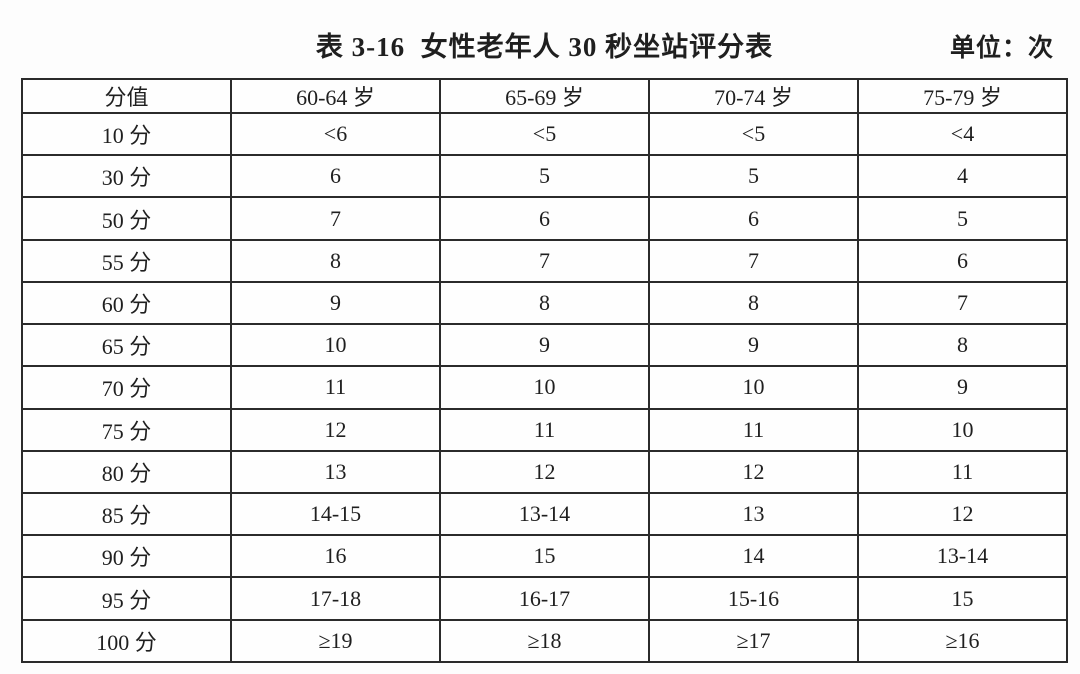 This screenshot has width=1080, height=674. What do you see at coordinates (126, 429) in the screenshot?
I see `score-cell: 75 分` at bounding box center [126, 429].